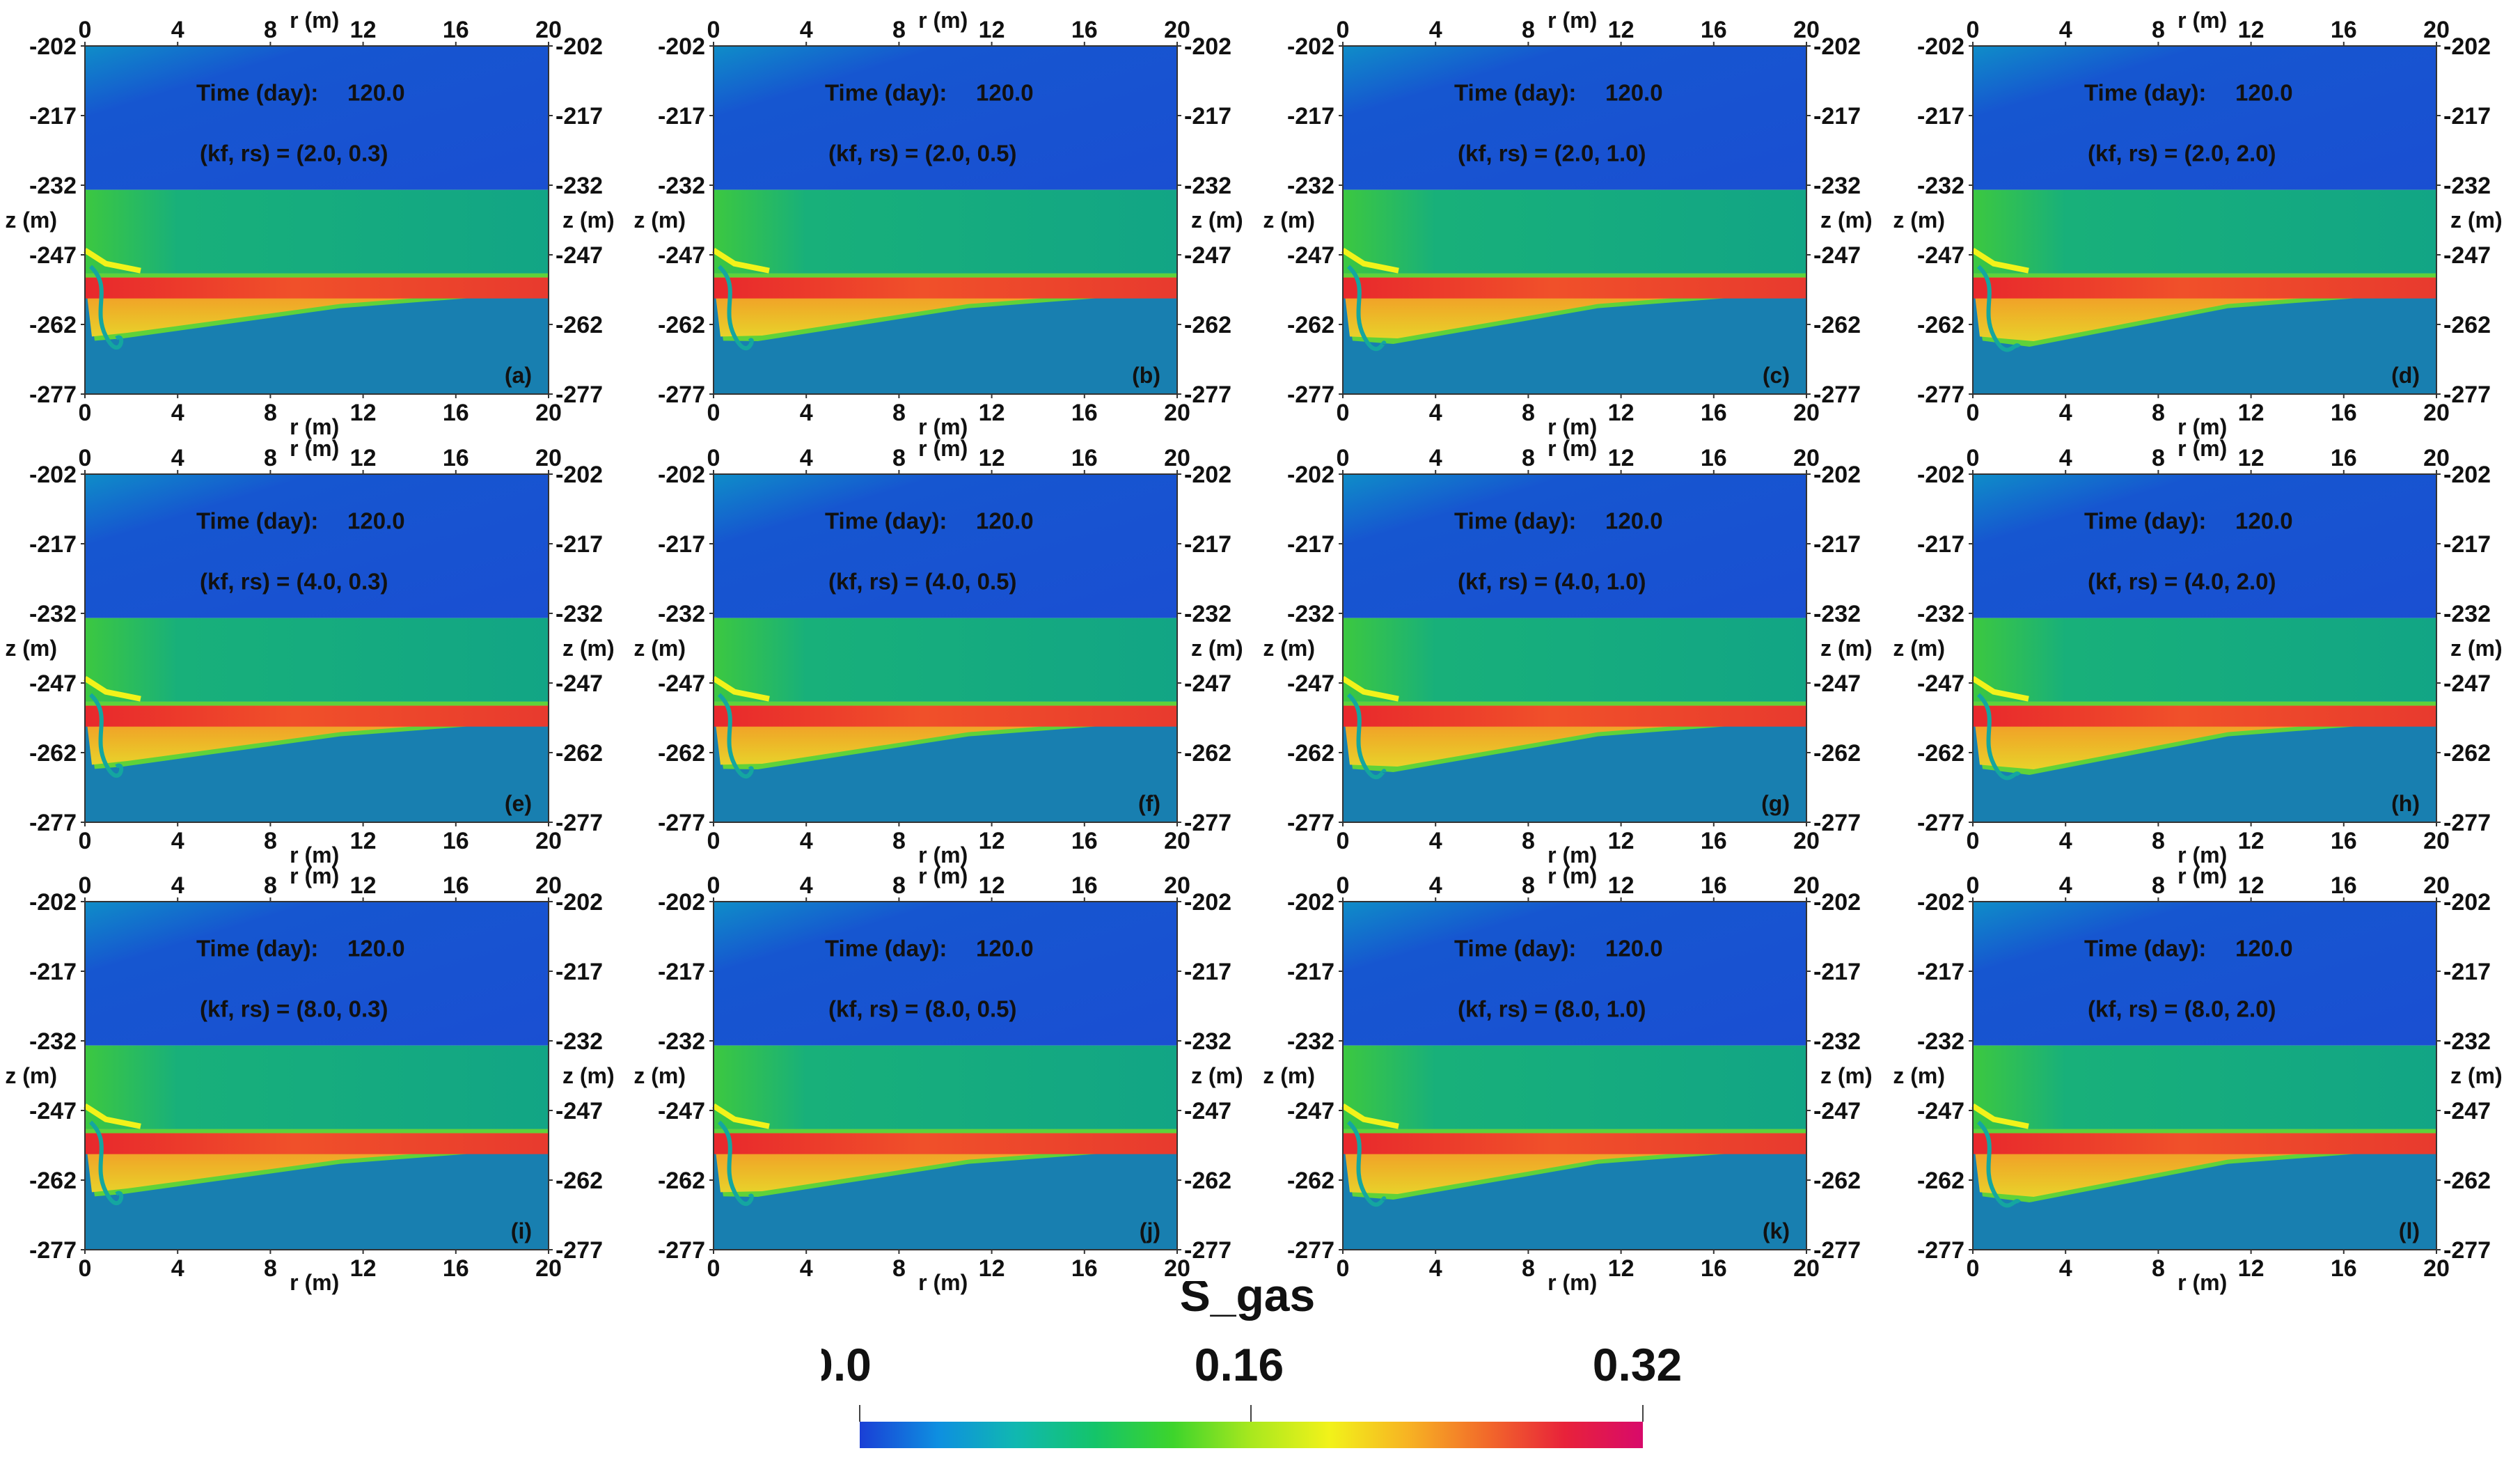 This screenshot has width=2520, height=1476. What do you see at coordinates (317, 288) in the screenshot?
I see `gas-plume-core` at bounding box center [317, 288].